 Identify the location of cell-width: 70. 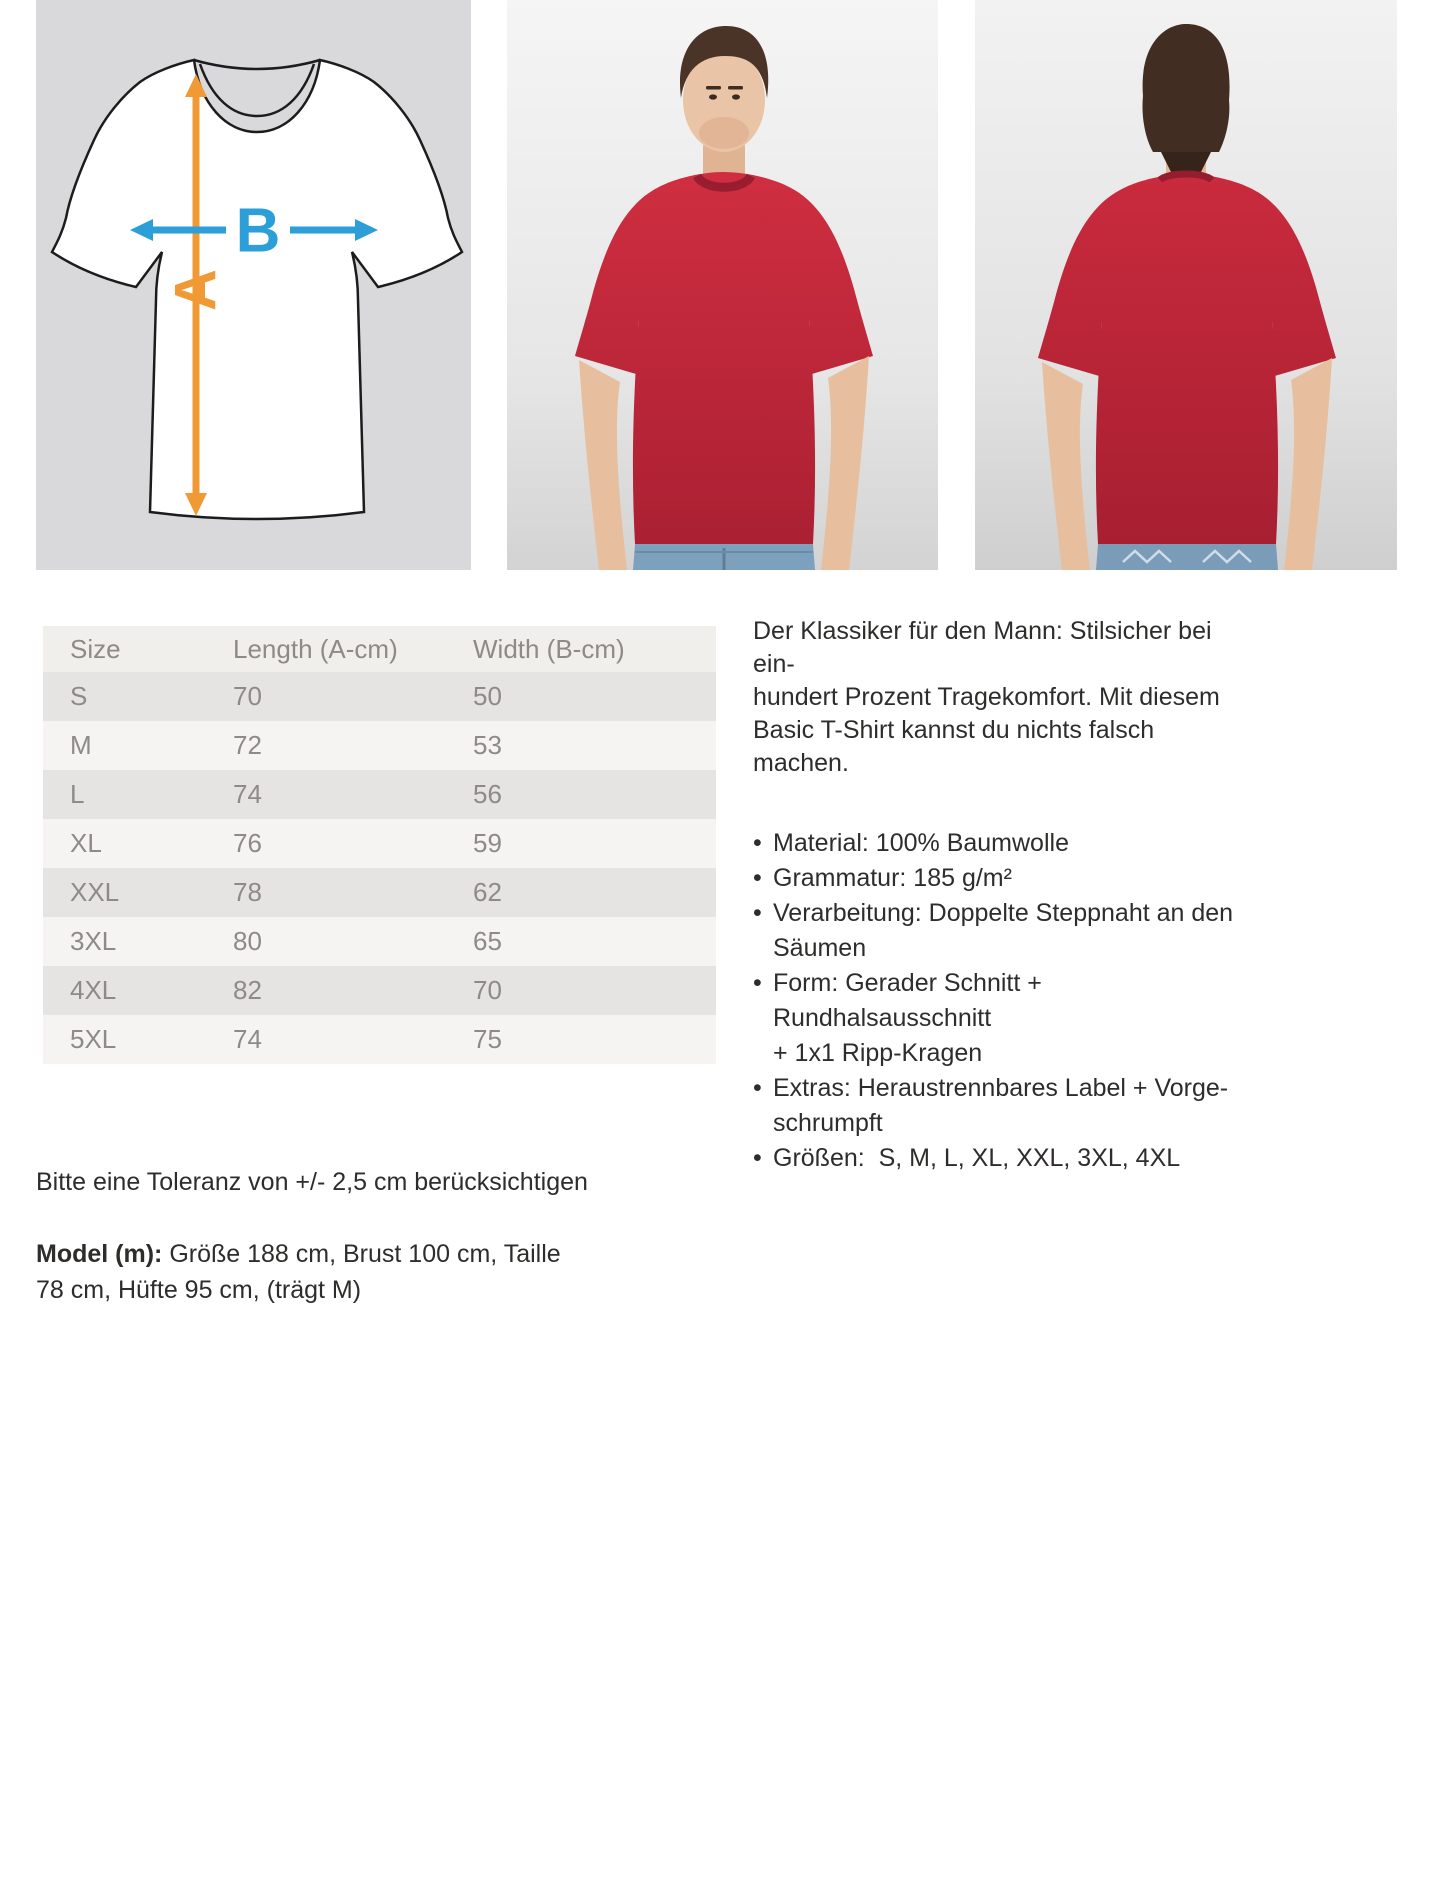
(487, 990).